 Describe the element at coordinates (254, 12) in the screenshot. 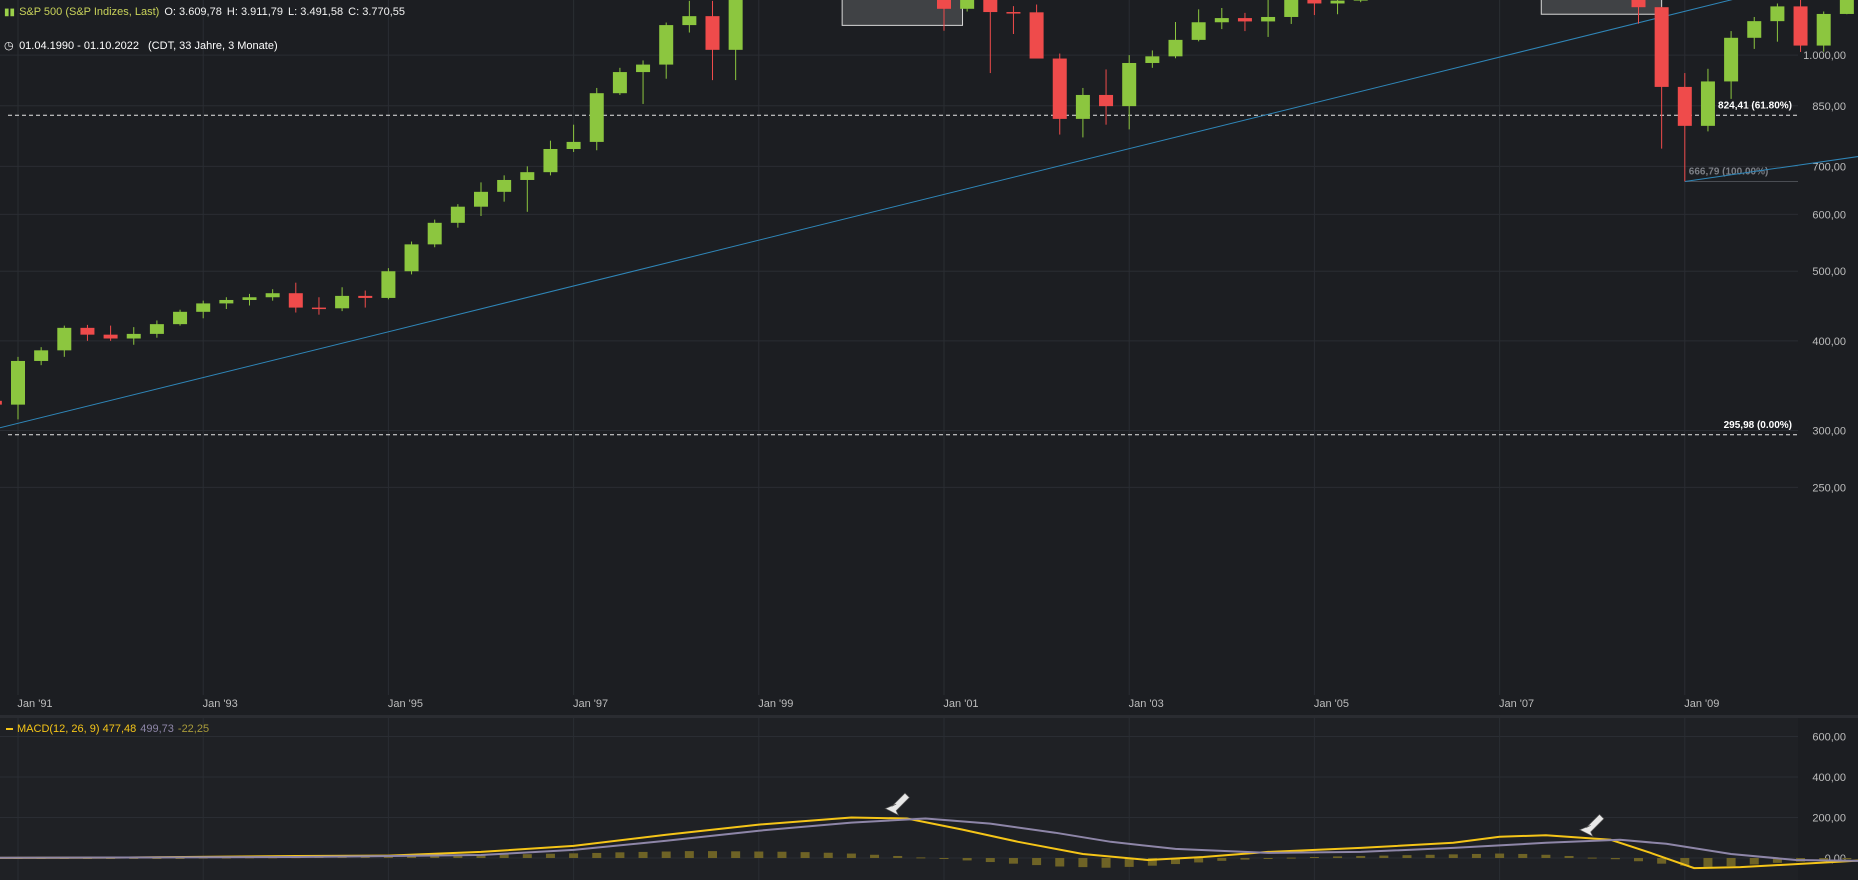

I see `ohlc-high: H: 3.911,79` at that location.